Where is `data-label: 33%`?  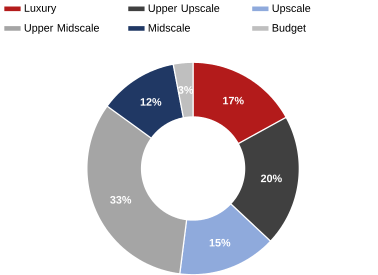 data-label: 33% is located at coordinates (121, 200).